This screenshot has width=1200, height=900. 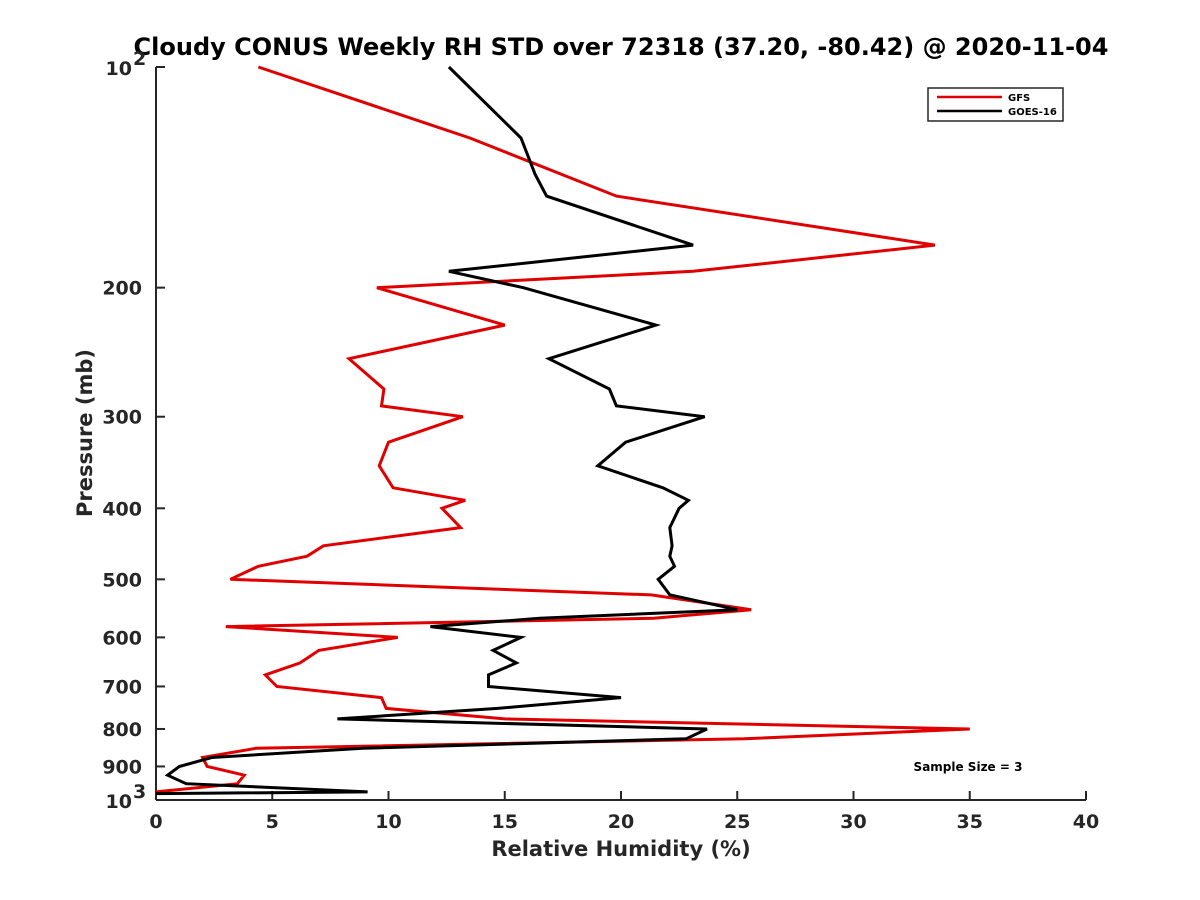 I want to click on y-tick-label-800: 800, so click(x=122, y=730).